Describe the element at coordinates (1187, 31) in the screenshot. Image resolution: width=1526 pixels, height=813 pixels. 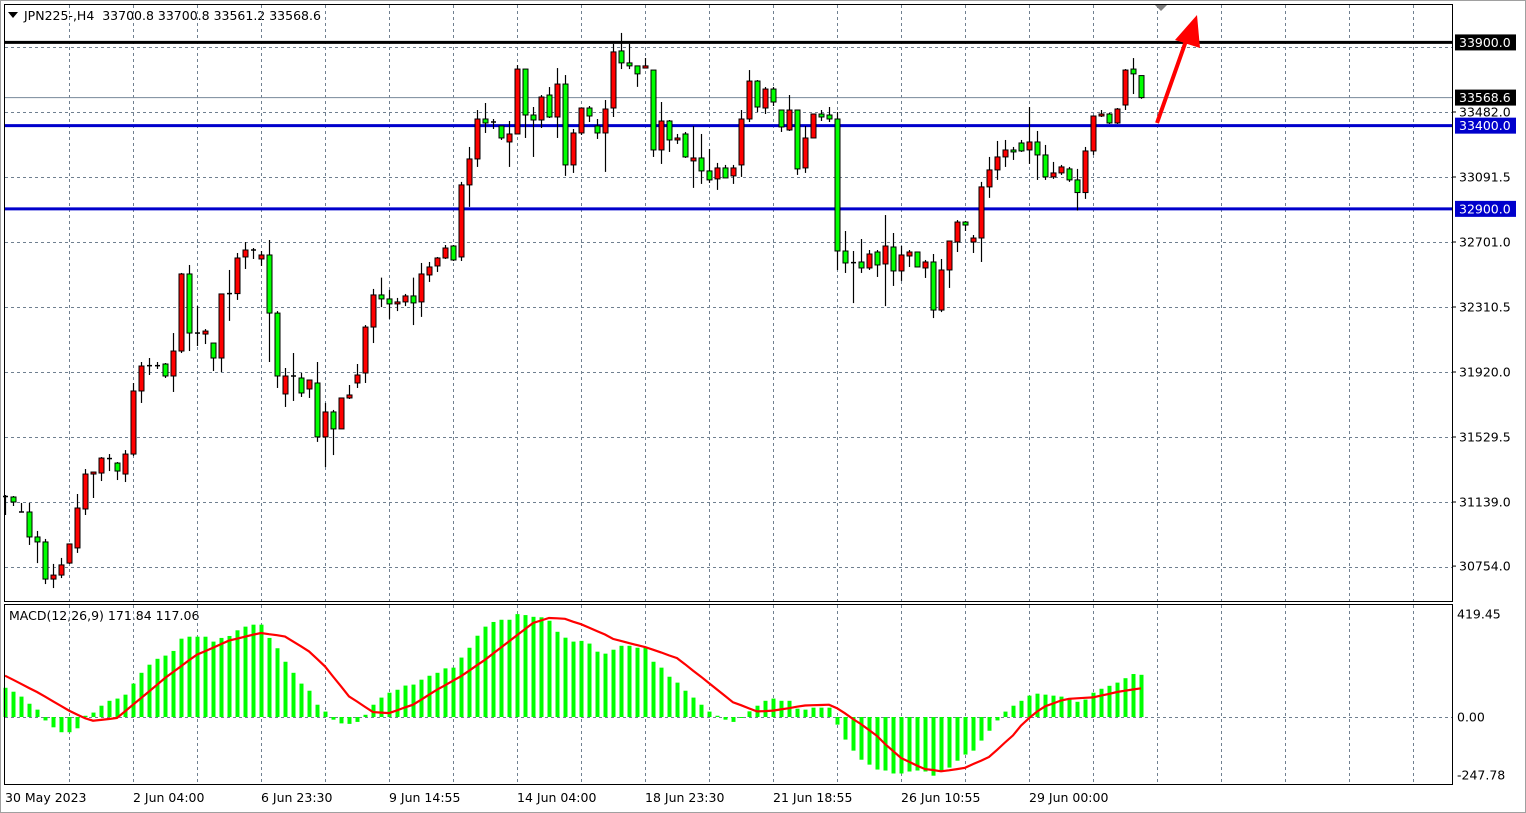
I see `arrow-head-icon` at that location.